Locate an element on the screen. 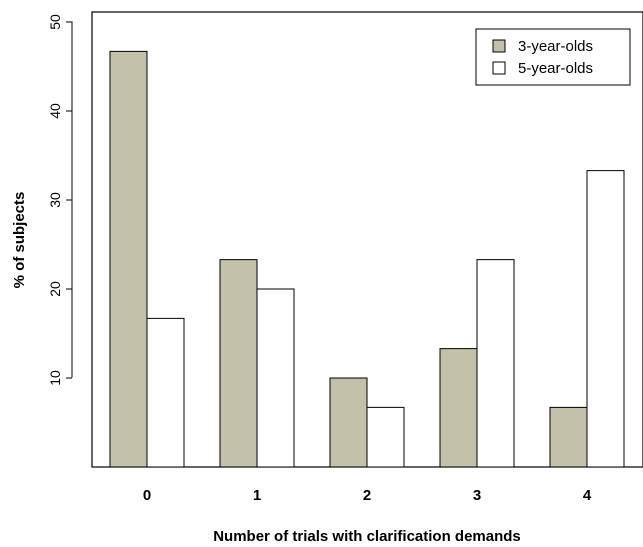 The width and height of the screenshot is (643, 547). legend-box is located at coordinates (553, 57).